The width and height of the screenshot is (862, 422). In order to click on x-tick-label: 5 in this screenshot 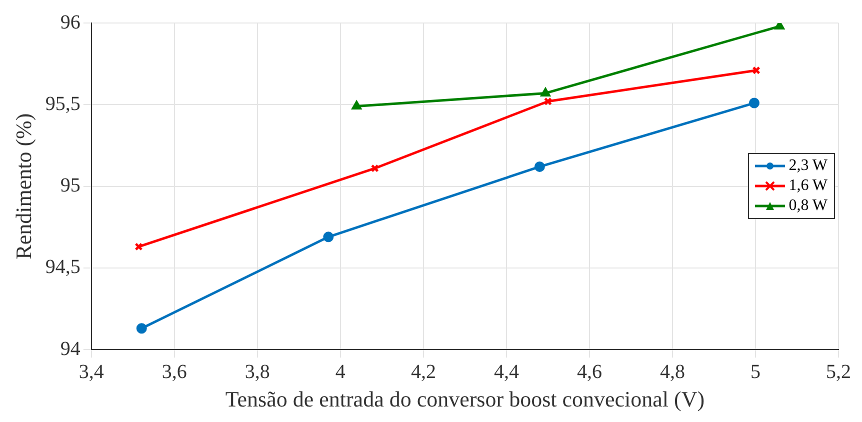, I will do `click(755, 371)`.